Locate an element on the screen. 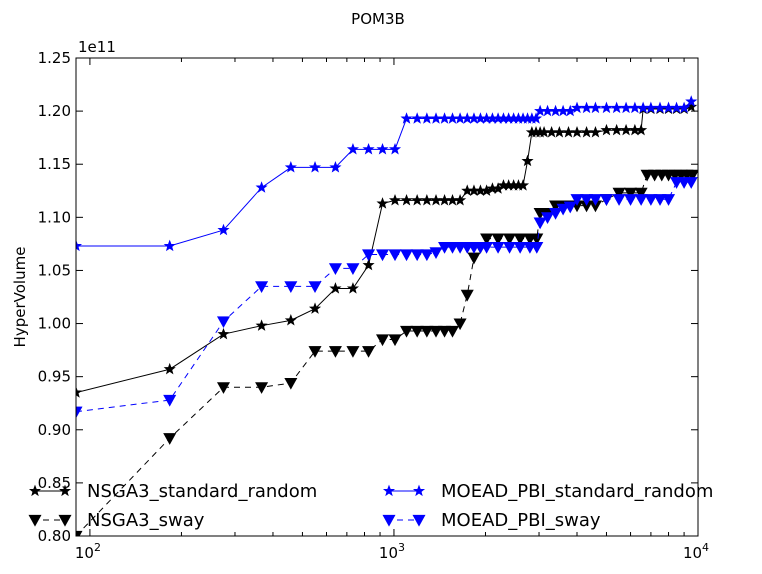 The image size is (762, 574). x-tick-exponent: 4 is located at coordinates (705, 547).